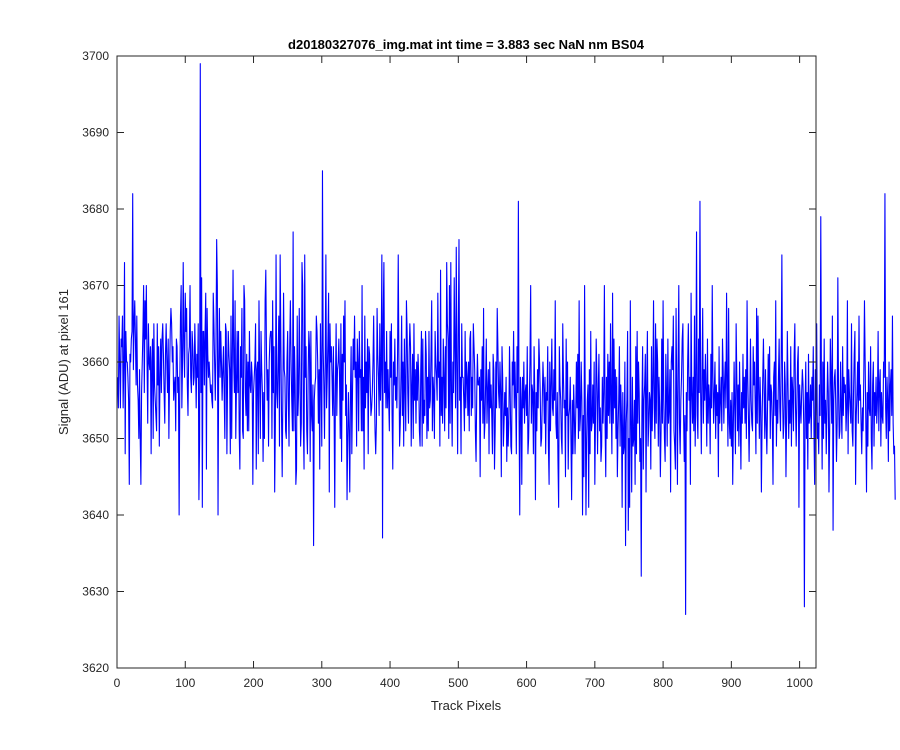  Describe the element at coordinates (254, 683) in the screenshot. I see `x-tick-label: 200` at that location.